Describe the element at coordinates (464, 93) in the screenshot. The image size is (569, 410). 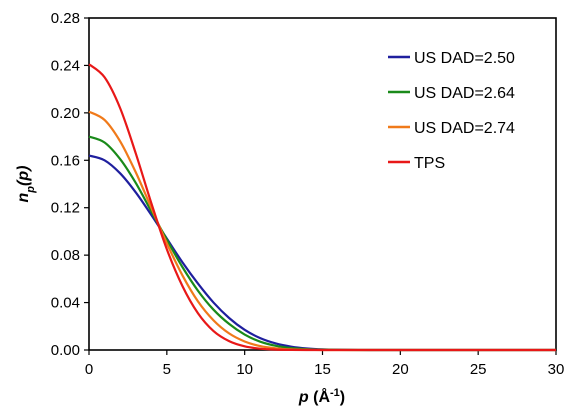
I see `legend-label: US DAD=2.64` at that location.